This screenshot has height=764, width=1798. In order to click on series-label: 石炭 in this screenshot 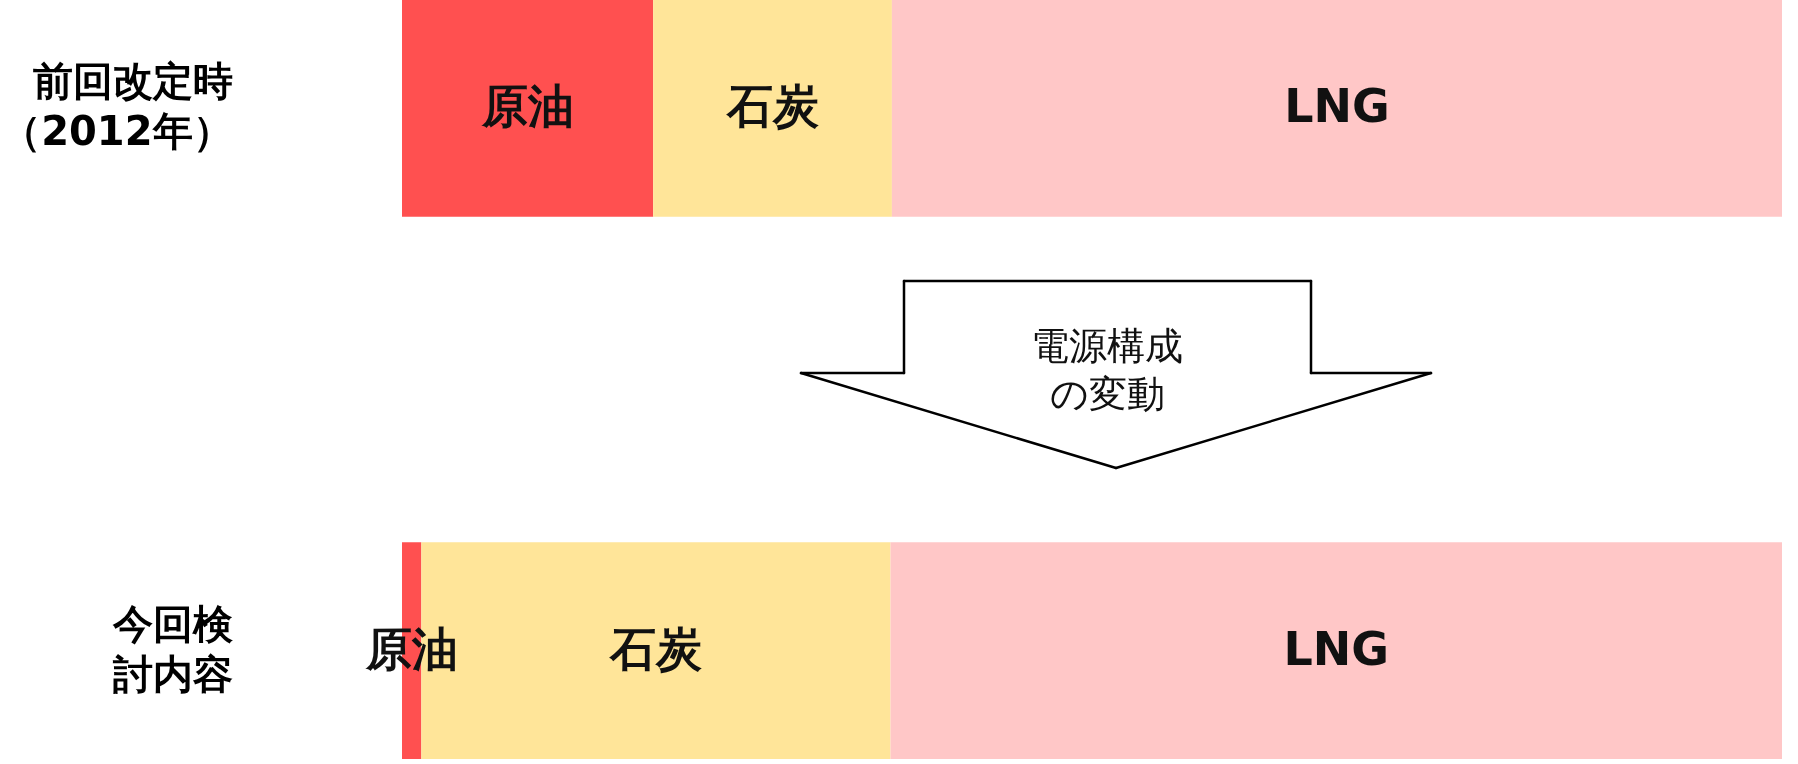, I will do `click(772, 106)`.